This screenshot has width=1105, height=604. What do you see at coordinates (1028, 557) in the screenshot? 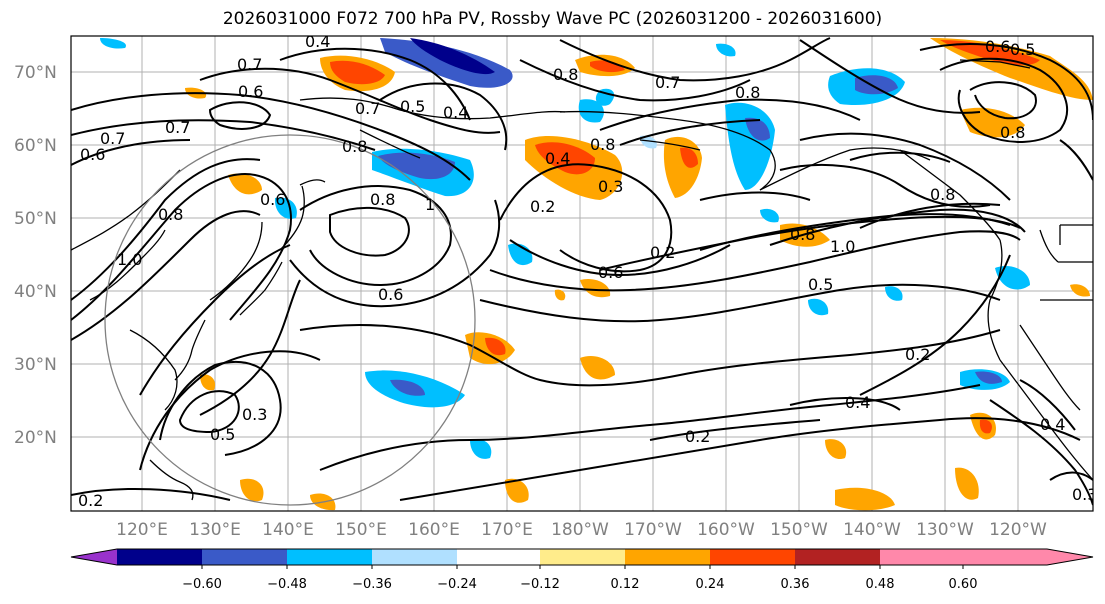
I see `colorbar-max-extend` at bounding box center [1028, 557].